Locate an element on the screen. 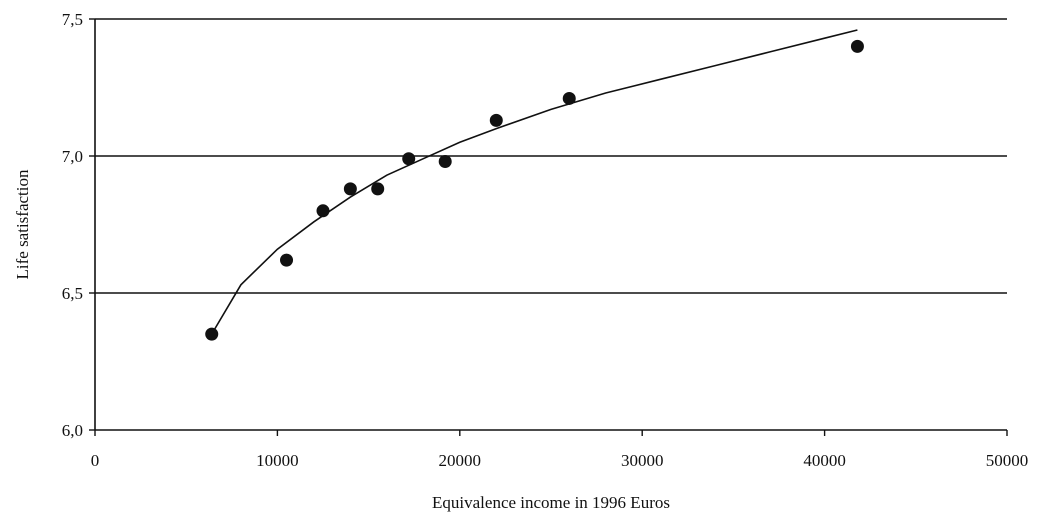  y-tick-label: 6,0 is located at coordinates (72, 430).